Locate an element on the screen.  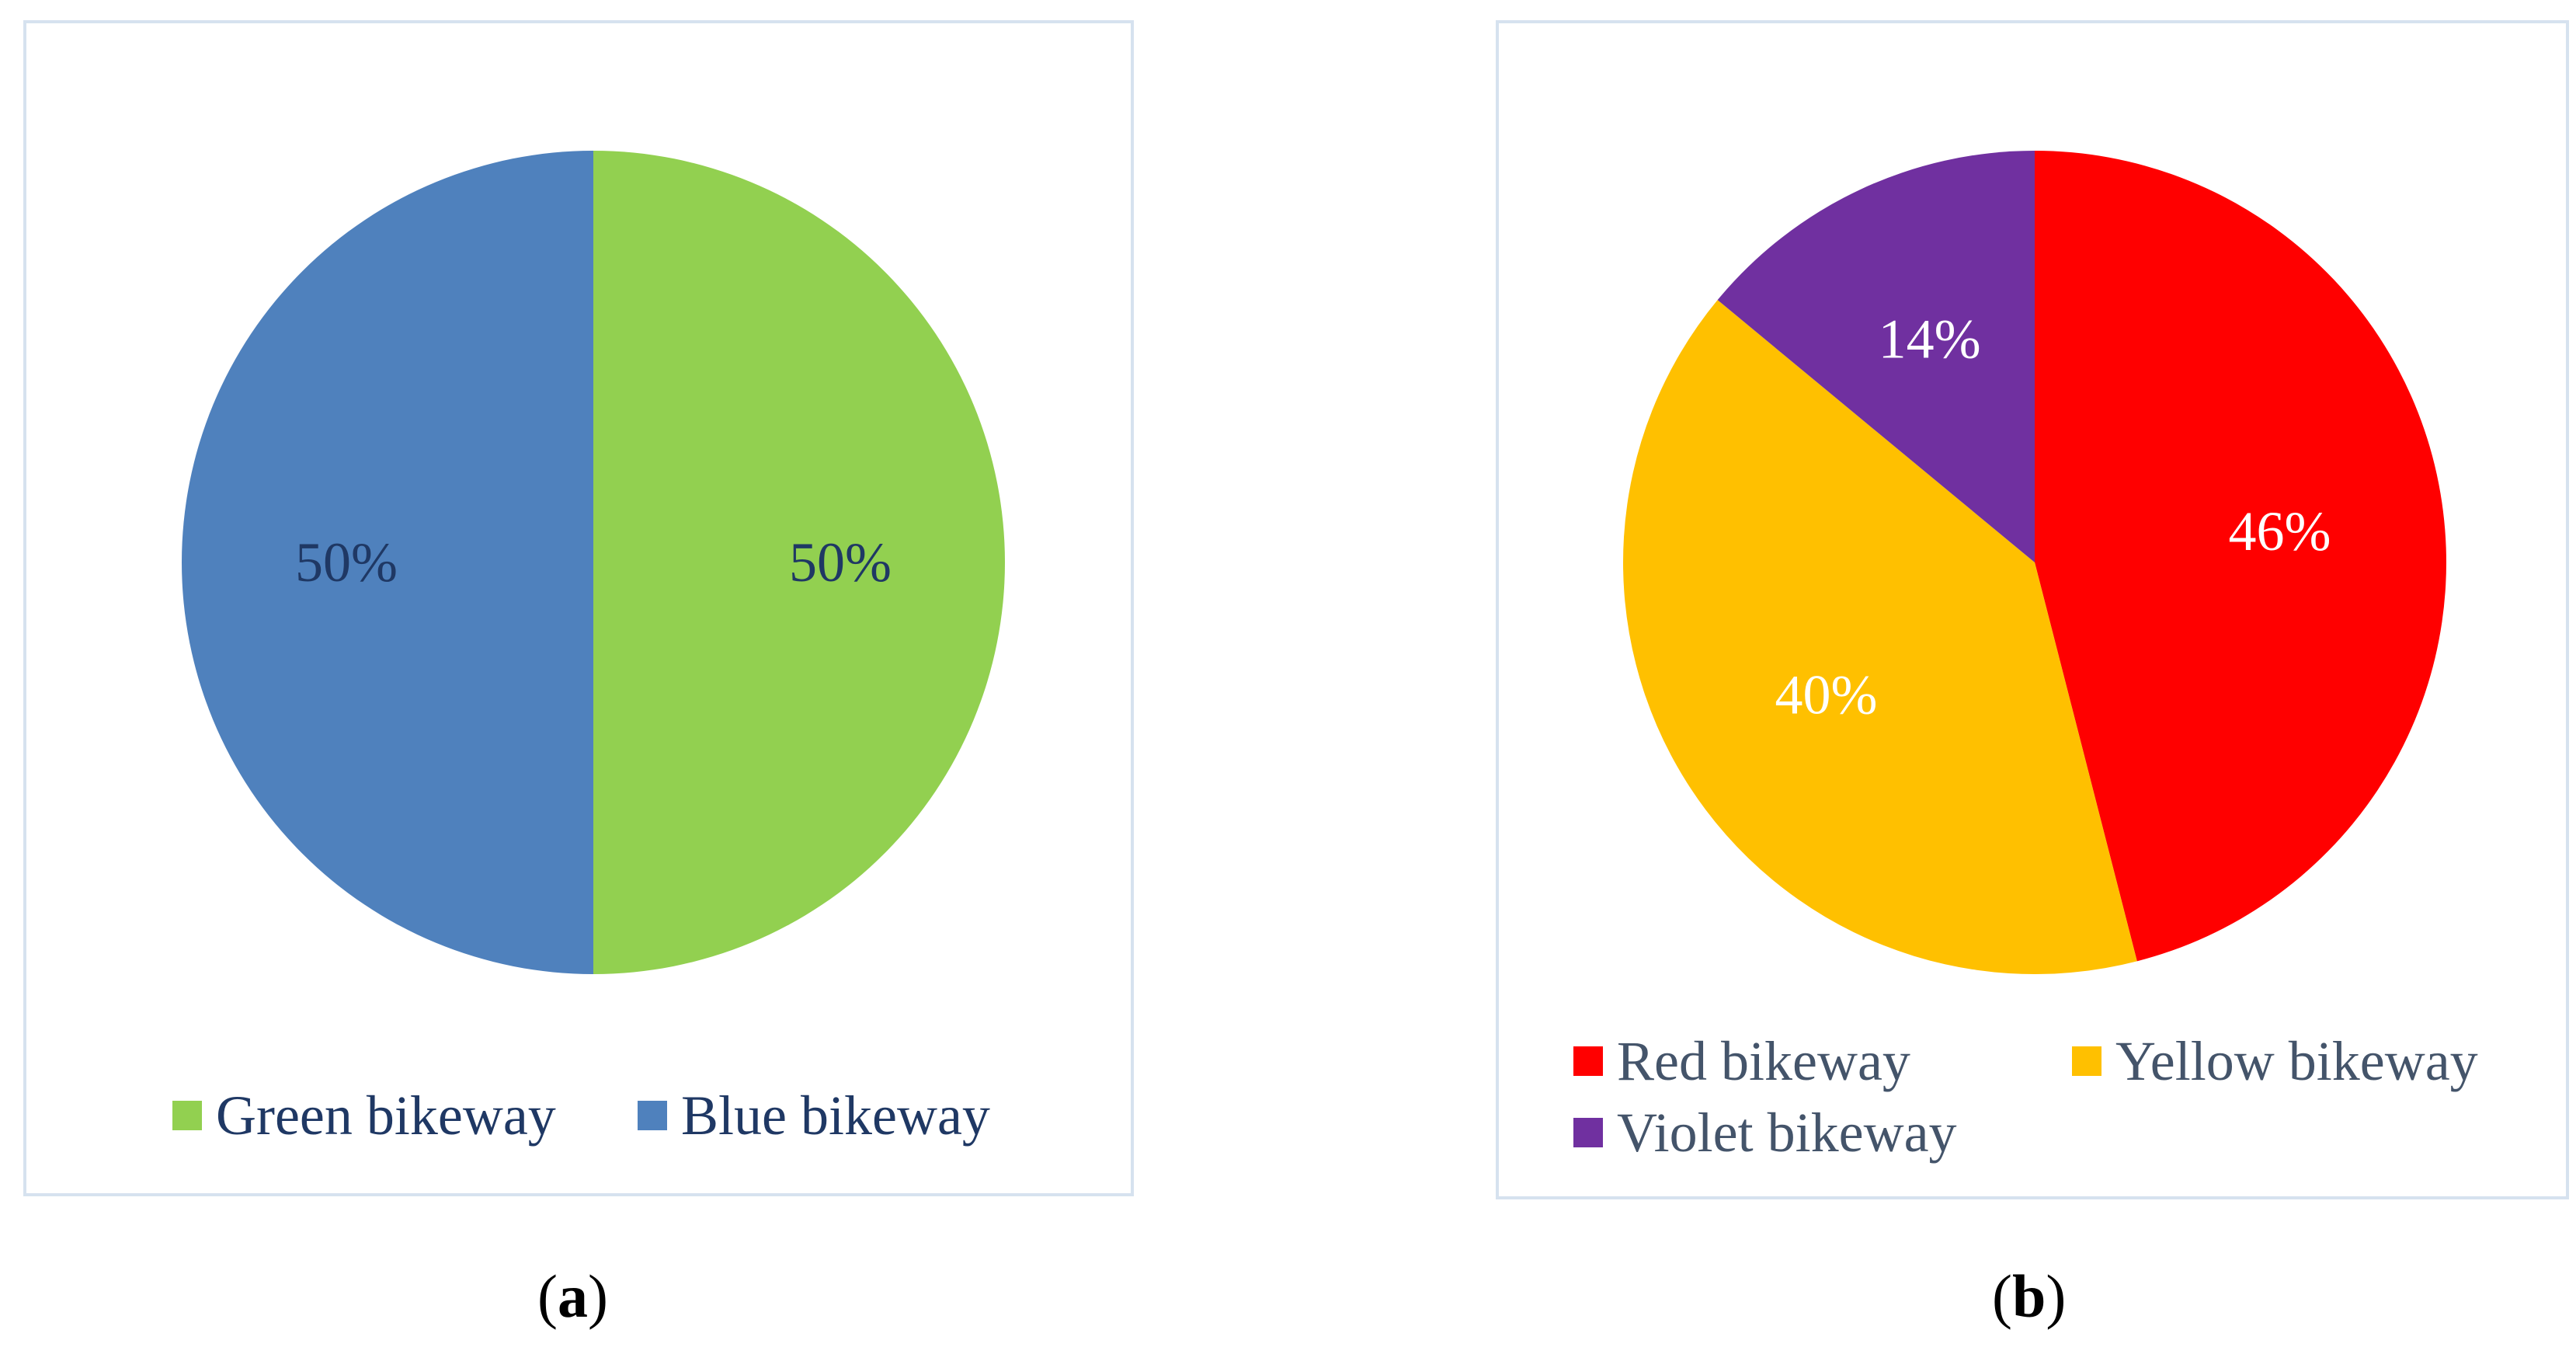
legend-label: Green bikeway is located at coordinates (386, 1115).